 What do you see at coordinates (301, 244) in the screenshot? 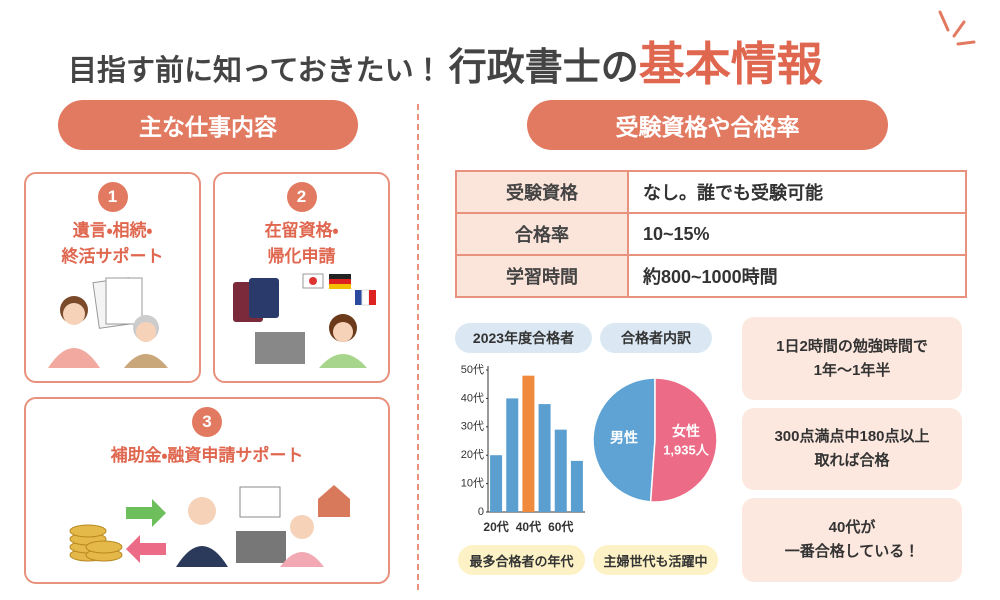
I see `job-label: 在留資格・ 帰化申請` at bounding box center [301, 244].